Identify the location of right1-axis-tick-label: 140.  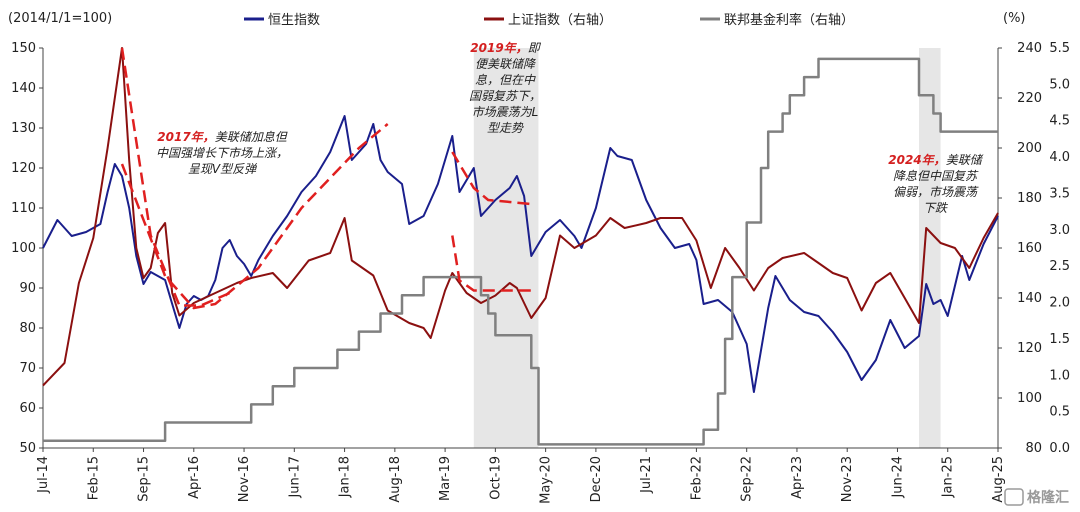
(1029, 298).